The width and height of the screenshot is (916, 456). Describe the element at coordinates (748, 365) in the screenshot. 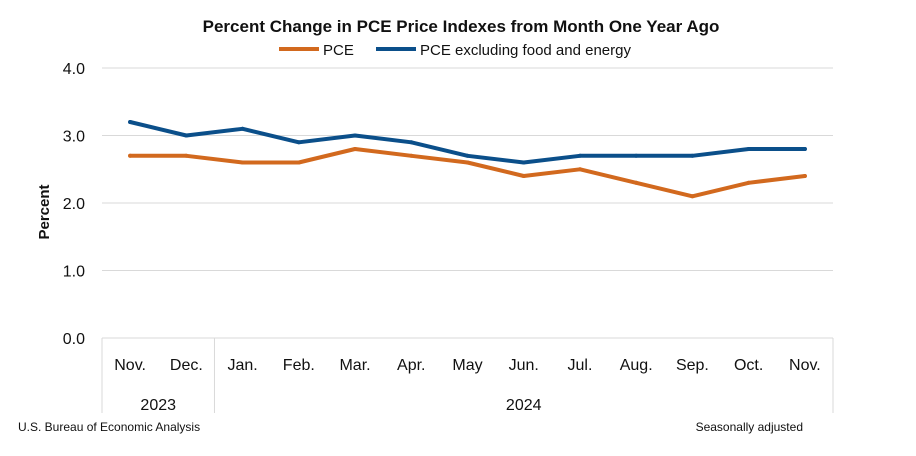

I see `x-tick-label: Oct.` at that location.